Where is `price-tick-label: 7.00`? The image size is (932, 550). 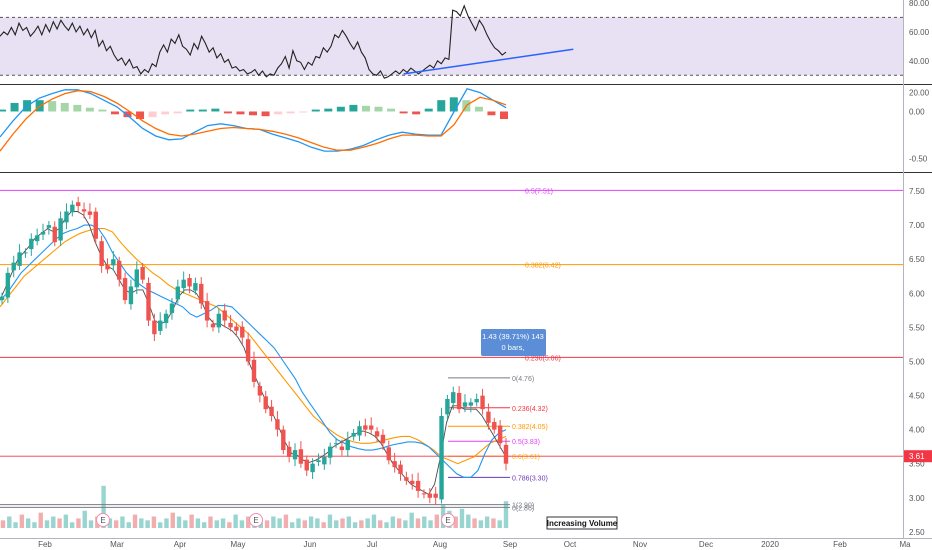 price-tick-label: 7.00 is located at coordinates (917, 225).